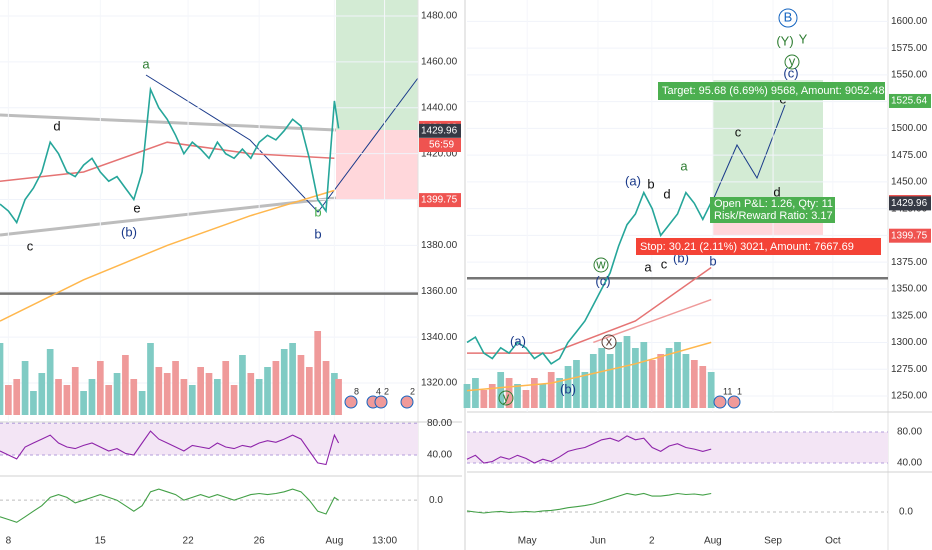 The height and width of the screenshot is (550, 932). What do you see at coordinates (356, 391) in the screenshot?
I see `badge-label: 8` at bounding box center [356, 391].